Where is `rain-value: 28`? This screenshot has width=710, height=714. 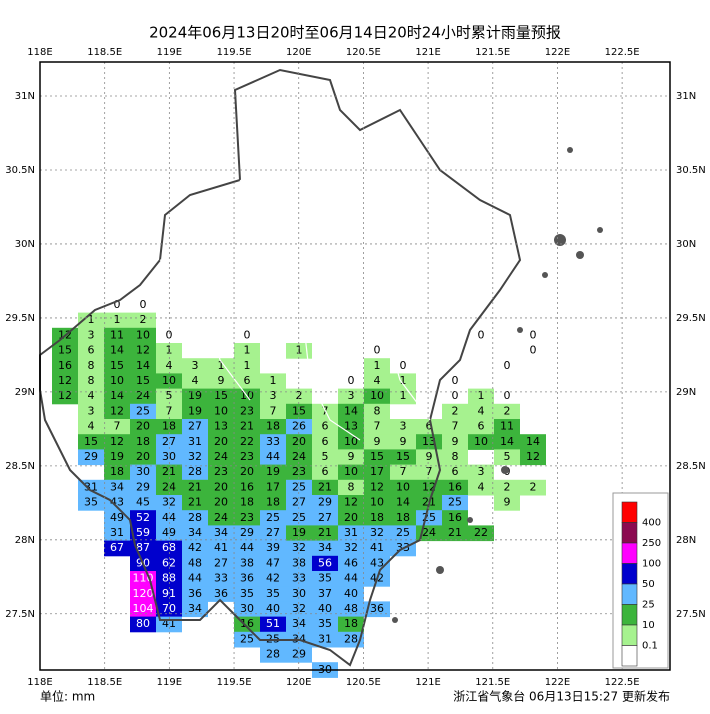 rain-value: 28 is located at coordinates (273, 654).